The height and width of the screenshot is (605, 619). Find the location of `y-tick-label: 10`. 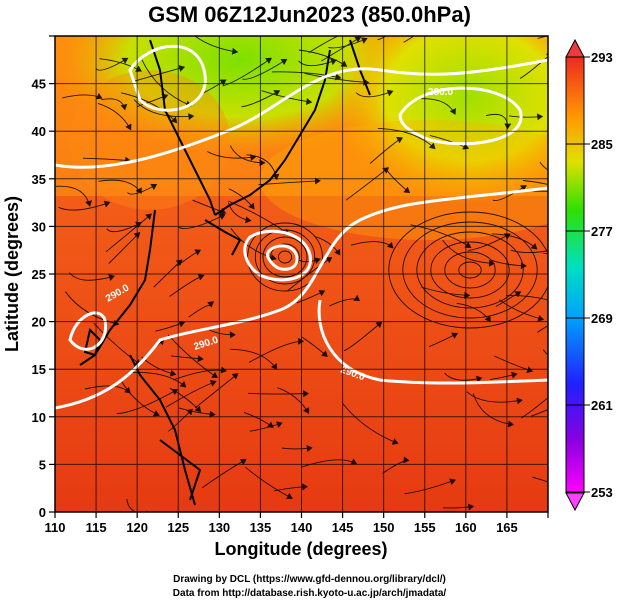

y-tick-label: 10 is located at coordinates (39, 417).